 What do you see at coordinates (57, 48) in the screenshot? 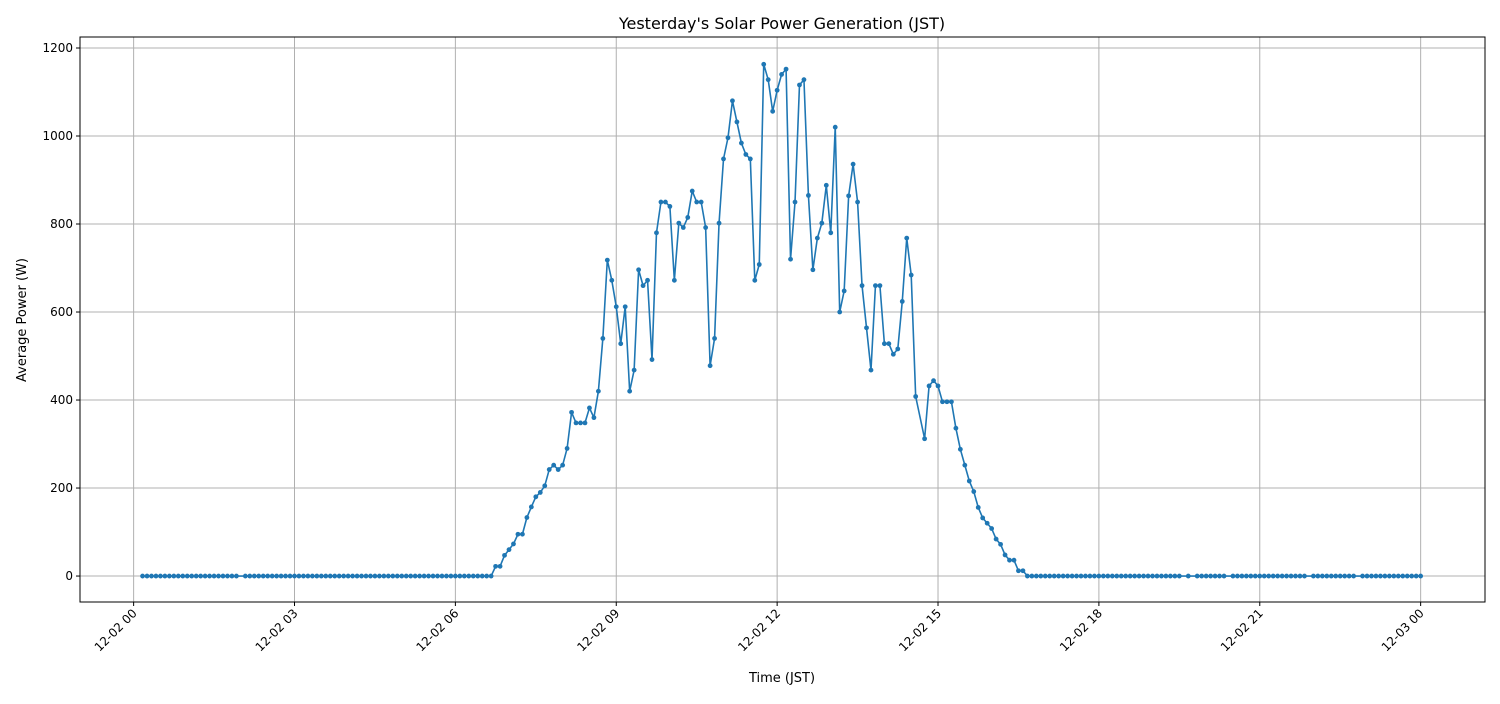
I see `y-tick-label: 1200` at bounding box center [57, 48].